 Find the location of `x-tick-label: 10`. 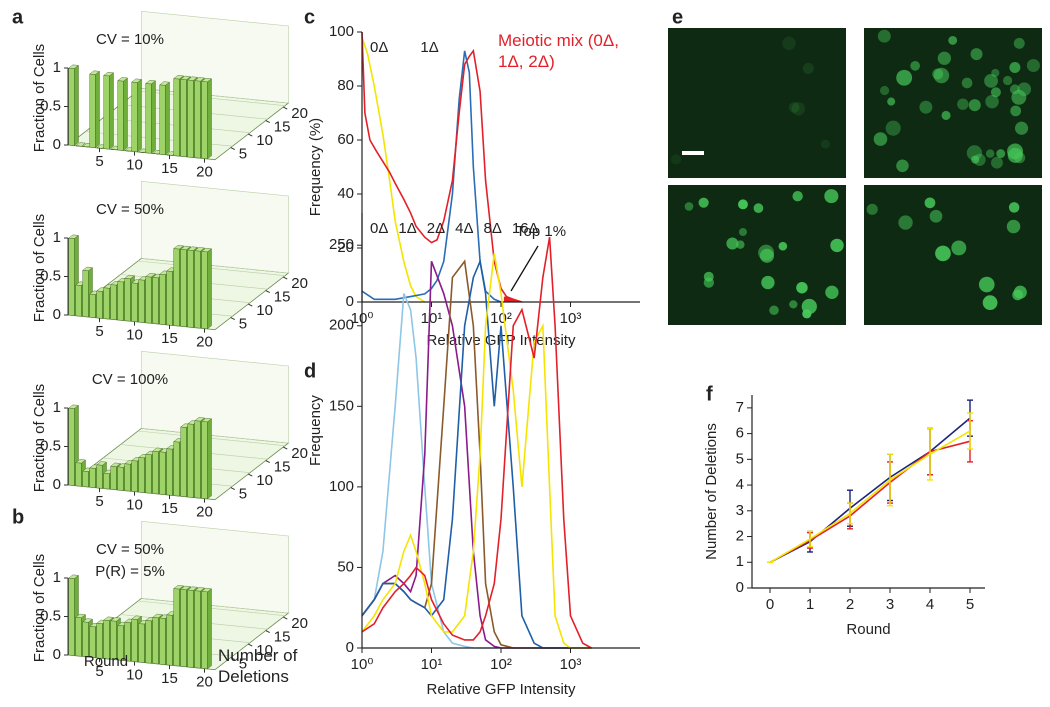

x-tick-label: 10 is located at coordinates (134, 505).